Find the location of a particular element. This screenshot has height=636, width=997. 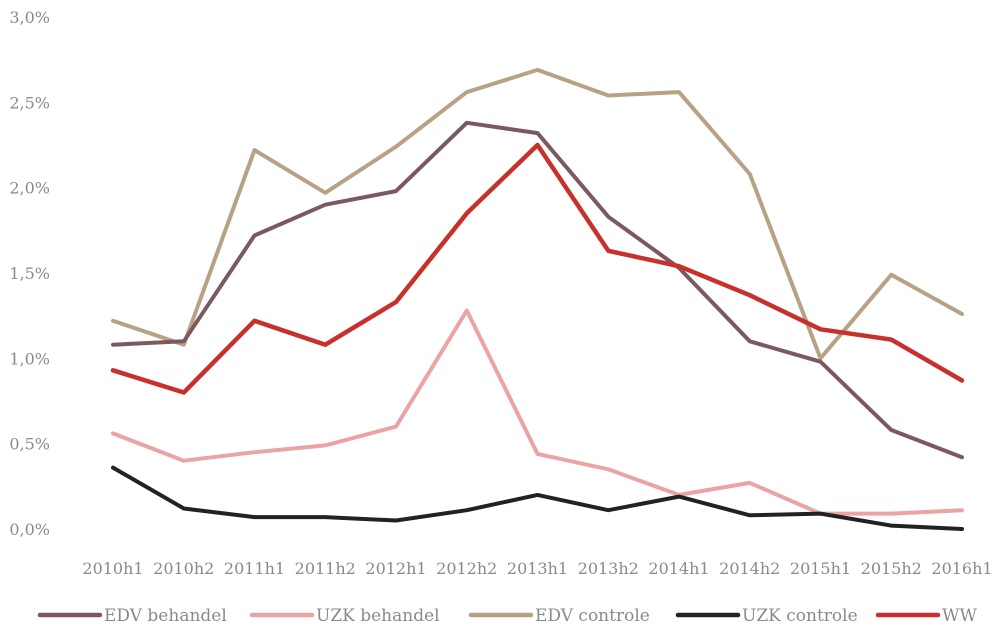

x-tick-label: 2012h2 is located at coordinates (466, 568).